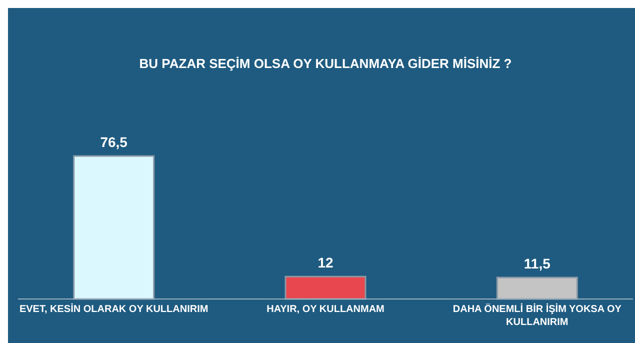 The width and height of the screenshot is (635, 343). What do you see at coordinates (537, 315) in the screenshot?
I see `x-tick-label: DAHA ÖNEMLİ BİR İŞİM YOKSA OY KULLANIRIM` at bounding box center [537, 315].